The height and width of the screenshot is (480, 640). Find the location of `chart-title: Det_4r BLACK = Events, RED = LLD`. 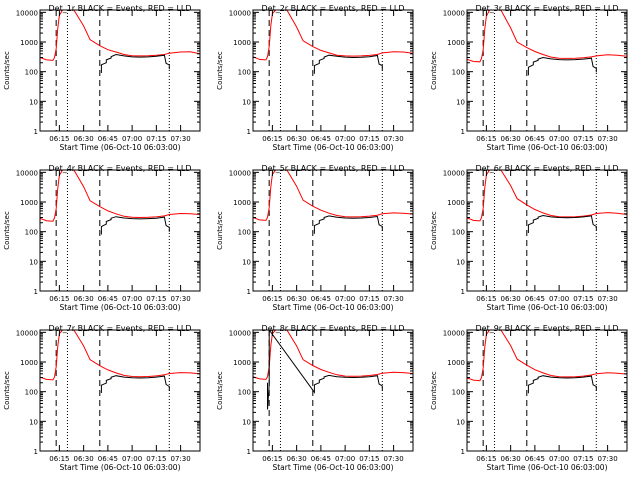

chart-title: Det_4r BLACK = Events, RED = LLD is located at coordinates (119, 168).